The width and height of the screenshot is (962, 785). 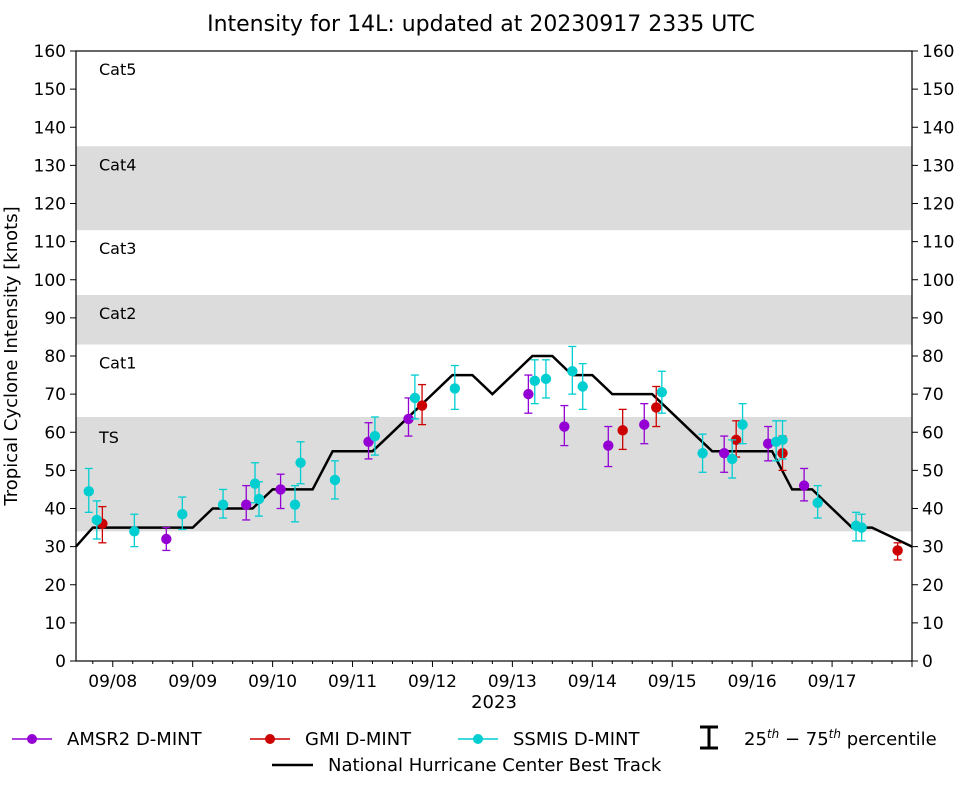 What do you see at coordinates (938, 90) in the screenshot?
I see `y-tick-label-right: 150` at bounding box center [938, 90].